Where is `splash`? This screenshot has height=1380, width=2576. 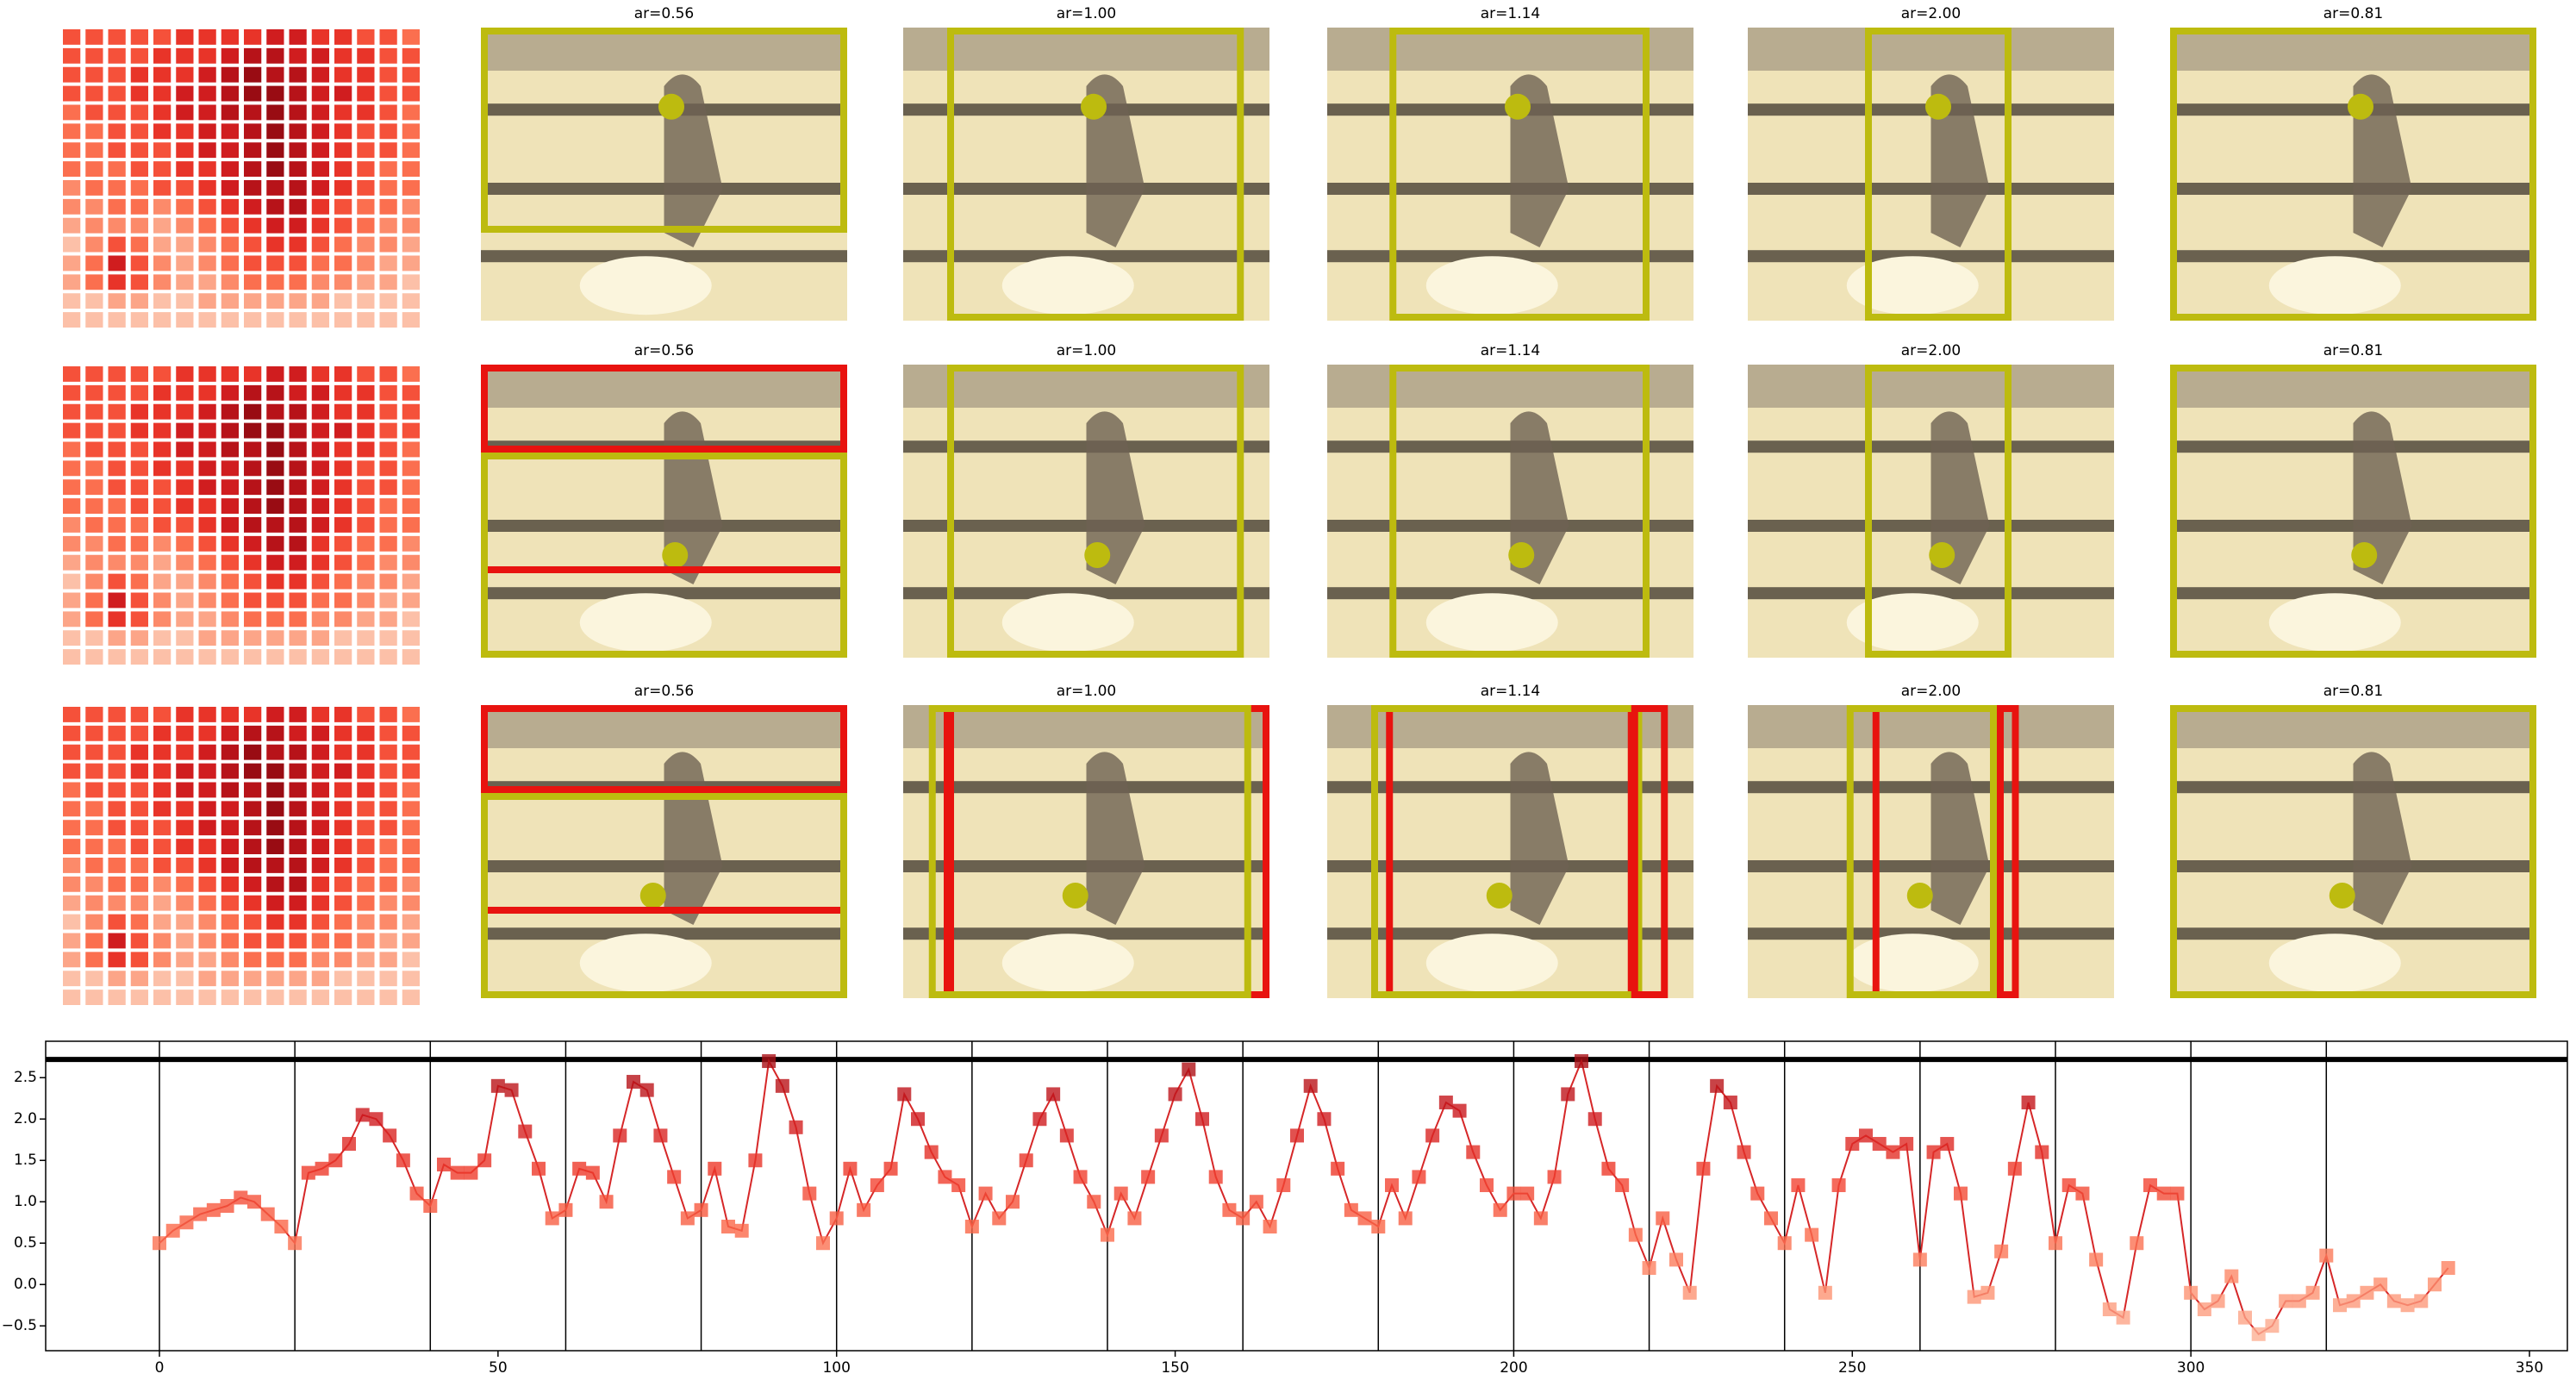 splash is located at coordinates (1912, 963).